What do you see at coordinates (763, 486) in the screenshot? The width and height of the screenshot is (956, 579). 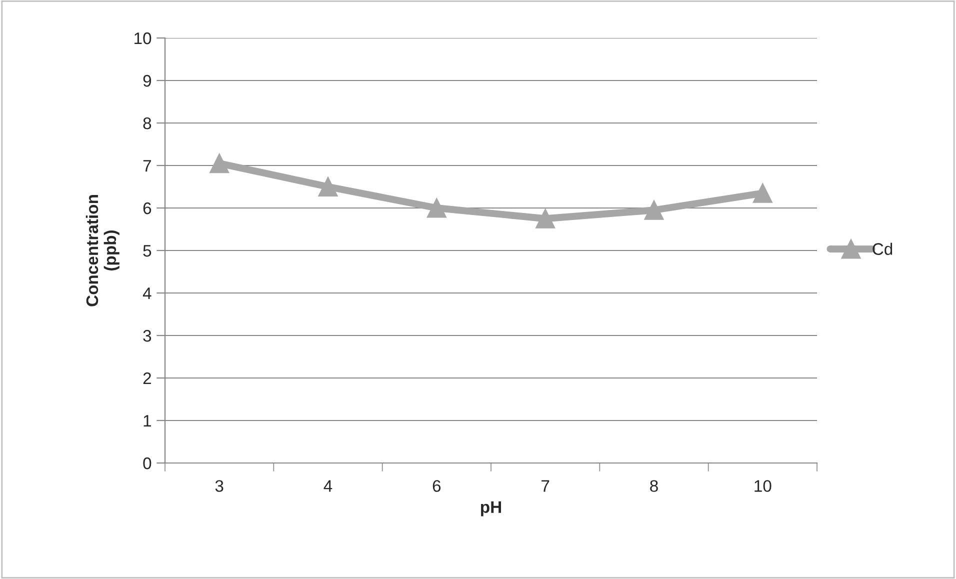 I see `x-tick-label: 10` at bounding box center [763, 486].